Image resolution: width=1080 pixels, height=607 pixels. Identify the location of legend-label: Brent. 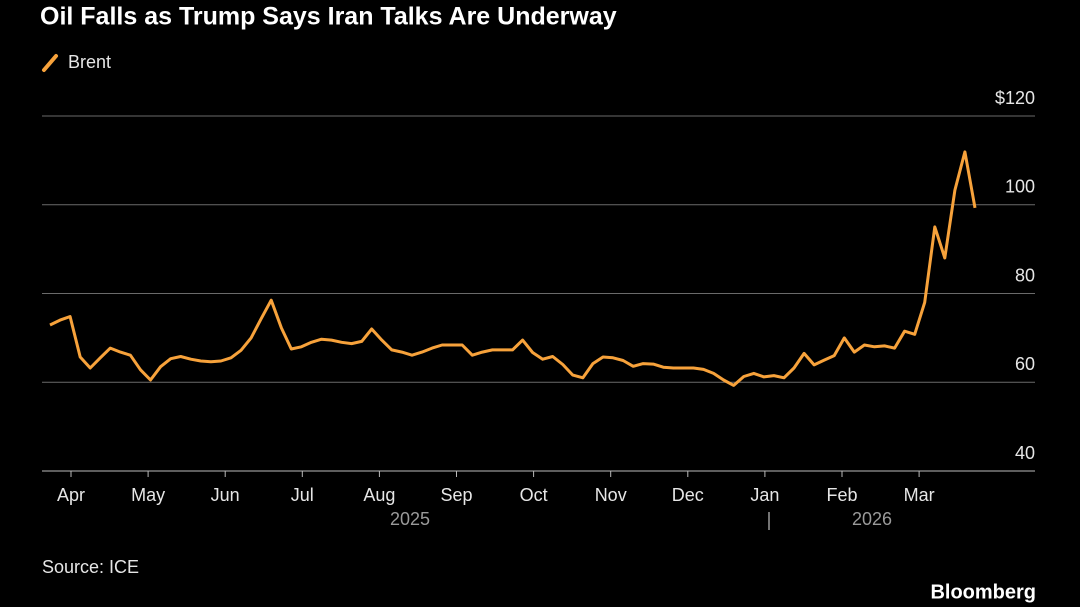
(89, 62).